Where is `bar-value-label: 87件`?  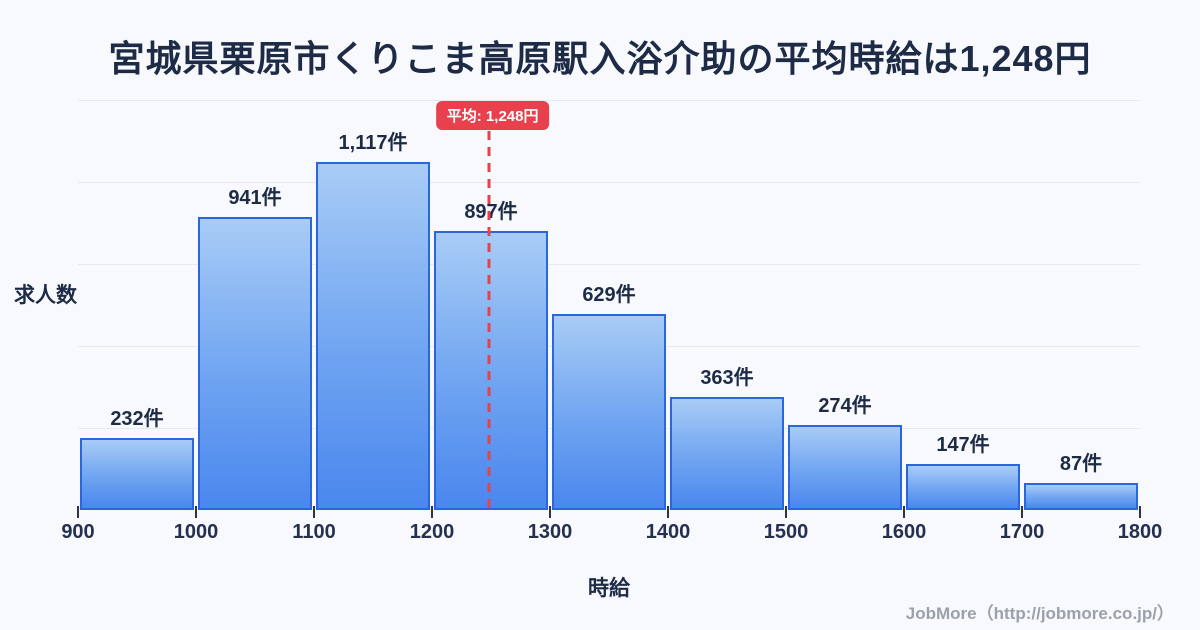
bar-value-label: 87件 is located at coordinates (1081, 464).